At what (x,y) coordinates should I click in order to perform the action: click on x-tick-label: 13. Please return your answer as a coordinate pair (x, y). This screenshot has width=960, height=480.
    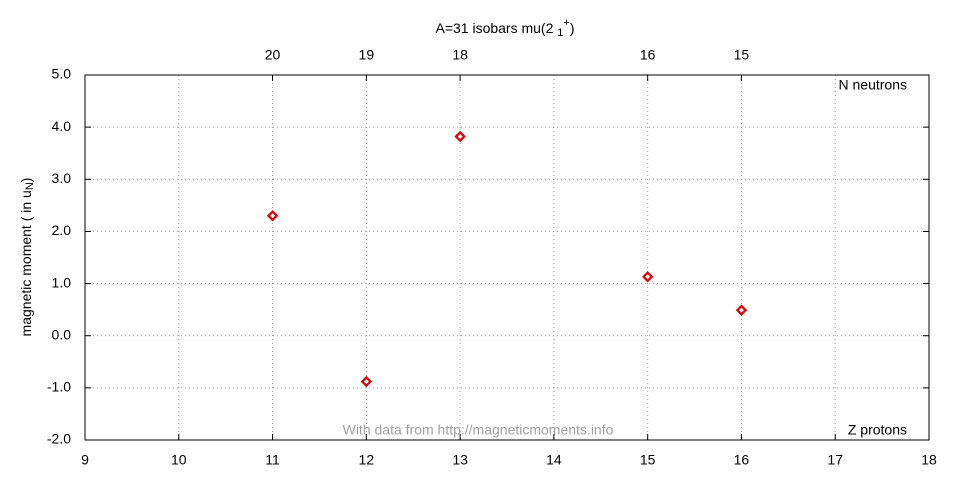
    Looking at the image, I should click on (460, 460).